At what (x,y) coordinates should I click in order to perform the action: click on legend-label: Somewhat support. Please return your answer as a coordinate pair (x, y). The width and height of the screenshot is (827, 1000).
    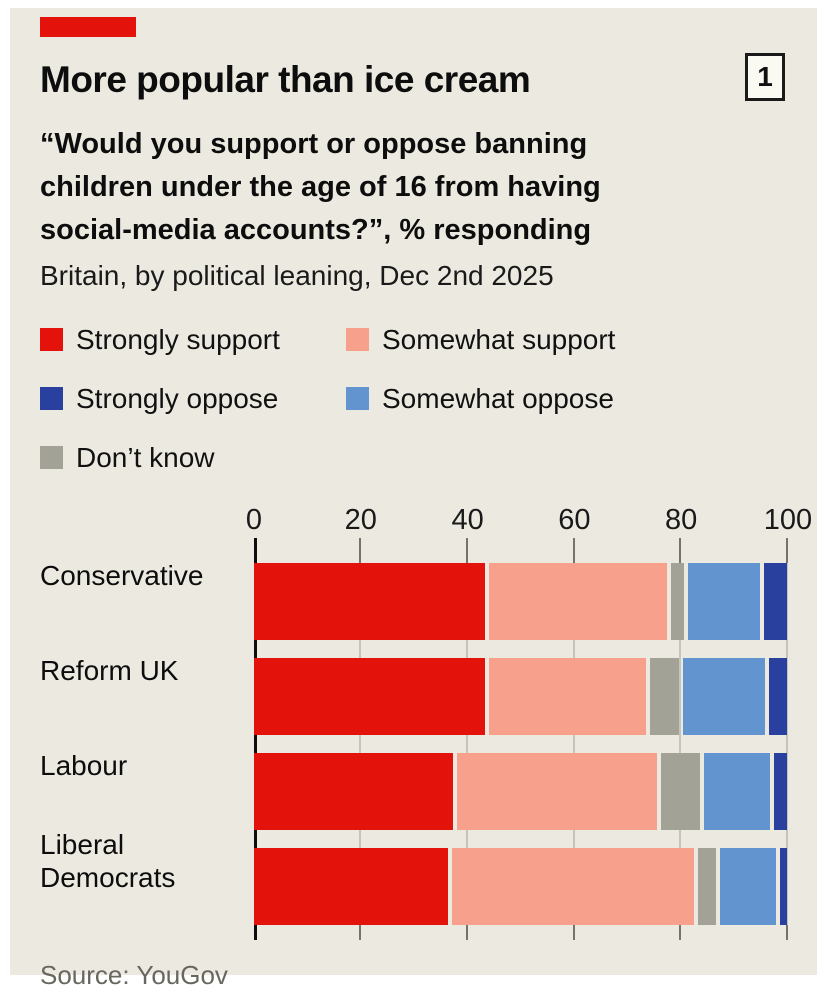
    Looking at the image, I should click on (499, 339).